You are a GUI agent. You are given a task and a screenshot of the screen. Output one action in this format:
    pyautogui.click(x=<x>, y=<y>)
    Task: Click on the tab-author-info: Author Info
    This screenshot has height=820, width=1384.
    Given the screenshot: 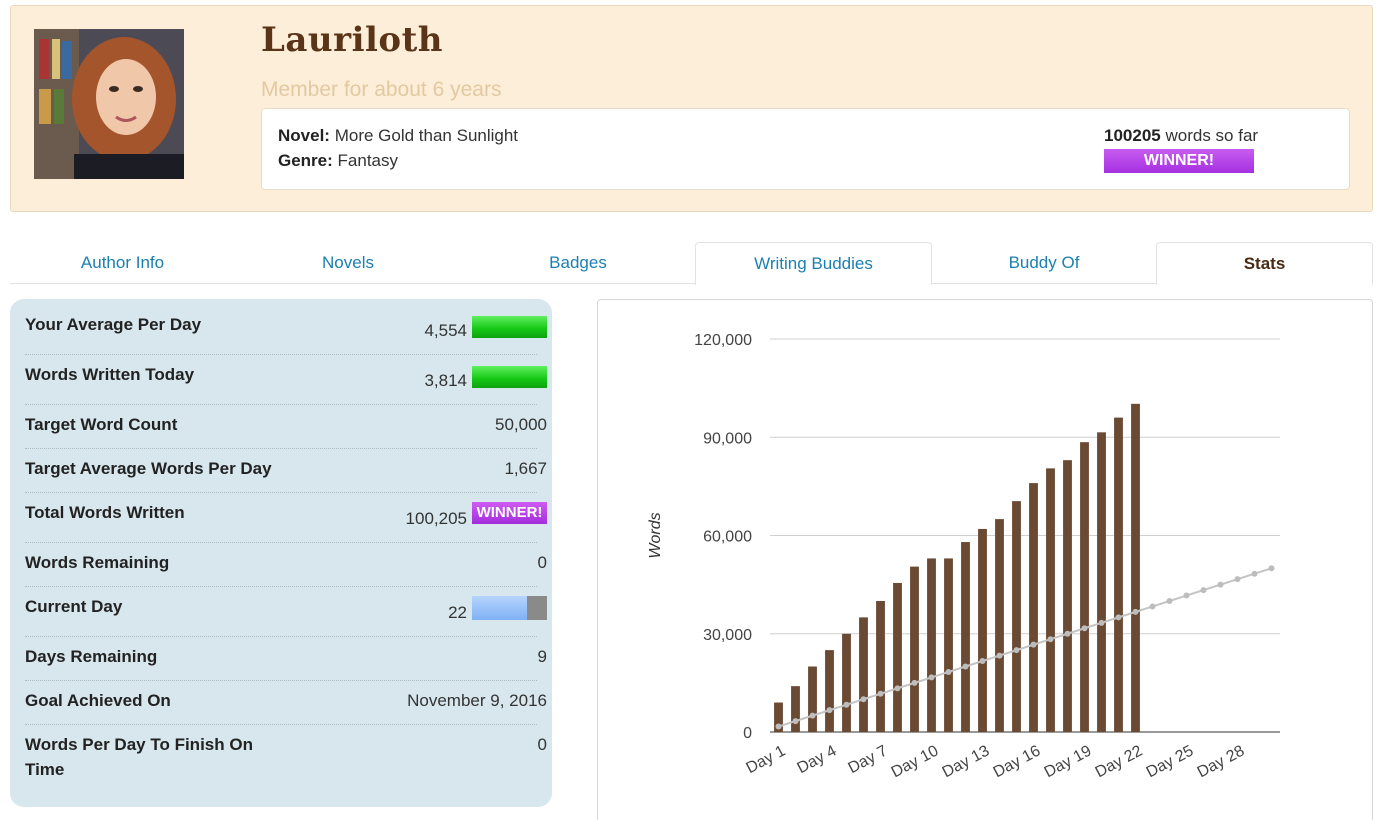 What is the action you would take?
    pyautogui.click(x=122, y=262)
    